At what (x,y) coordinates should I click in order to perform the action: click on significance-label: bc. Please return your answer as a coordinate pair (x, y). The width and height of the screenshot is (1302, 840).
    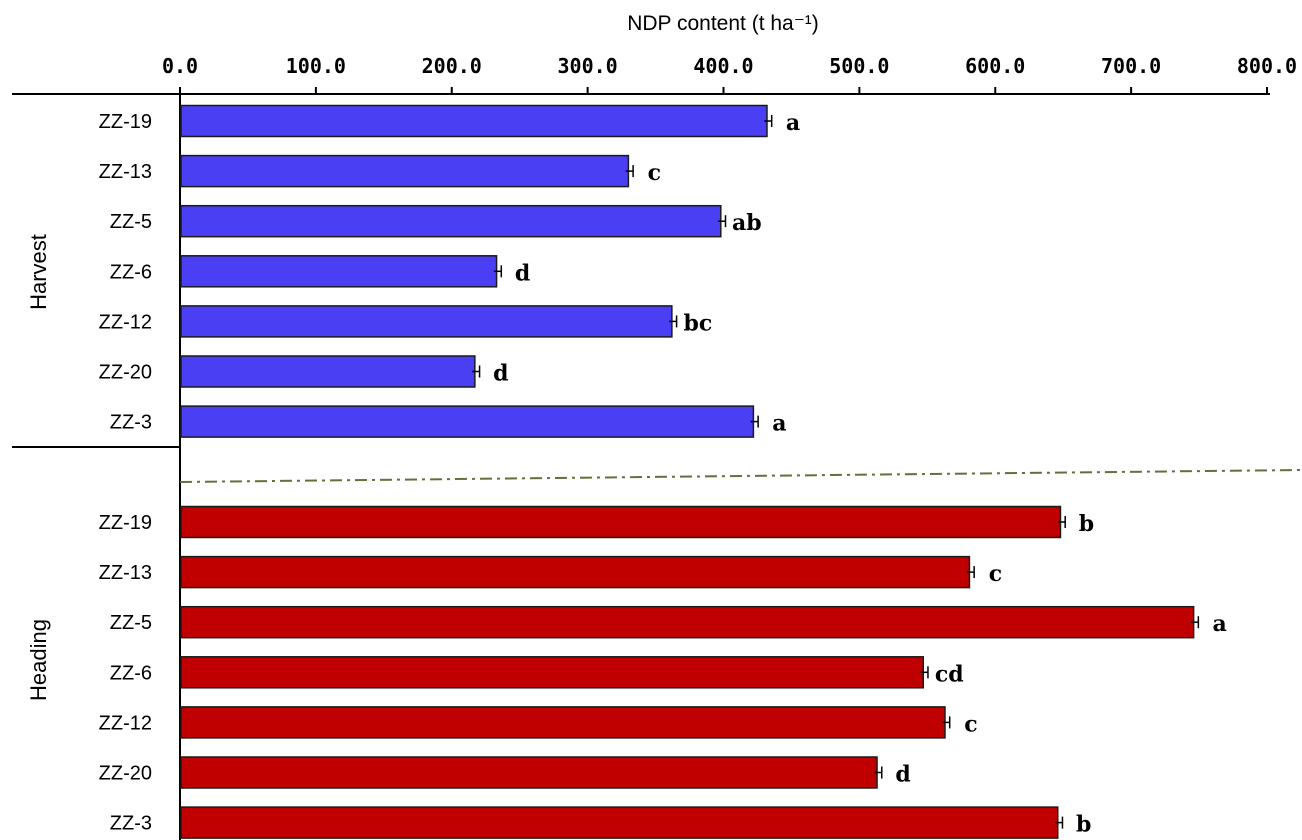
    Looking at the image, I should click on (697, 323).